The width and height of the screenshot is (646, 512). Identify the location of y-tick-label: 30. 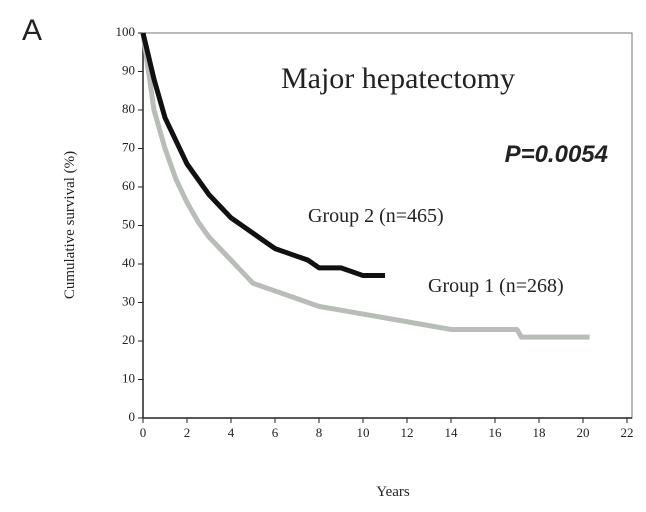
(128, 300).